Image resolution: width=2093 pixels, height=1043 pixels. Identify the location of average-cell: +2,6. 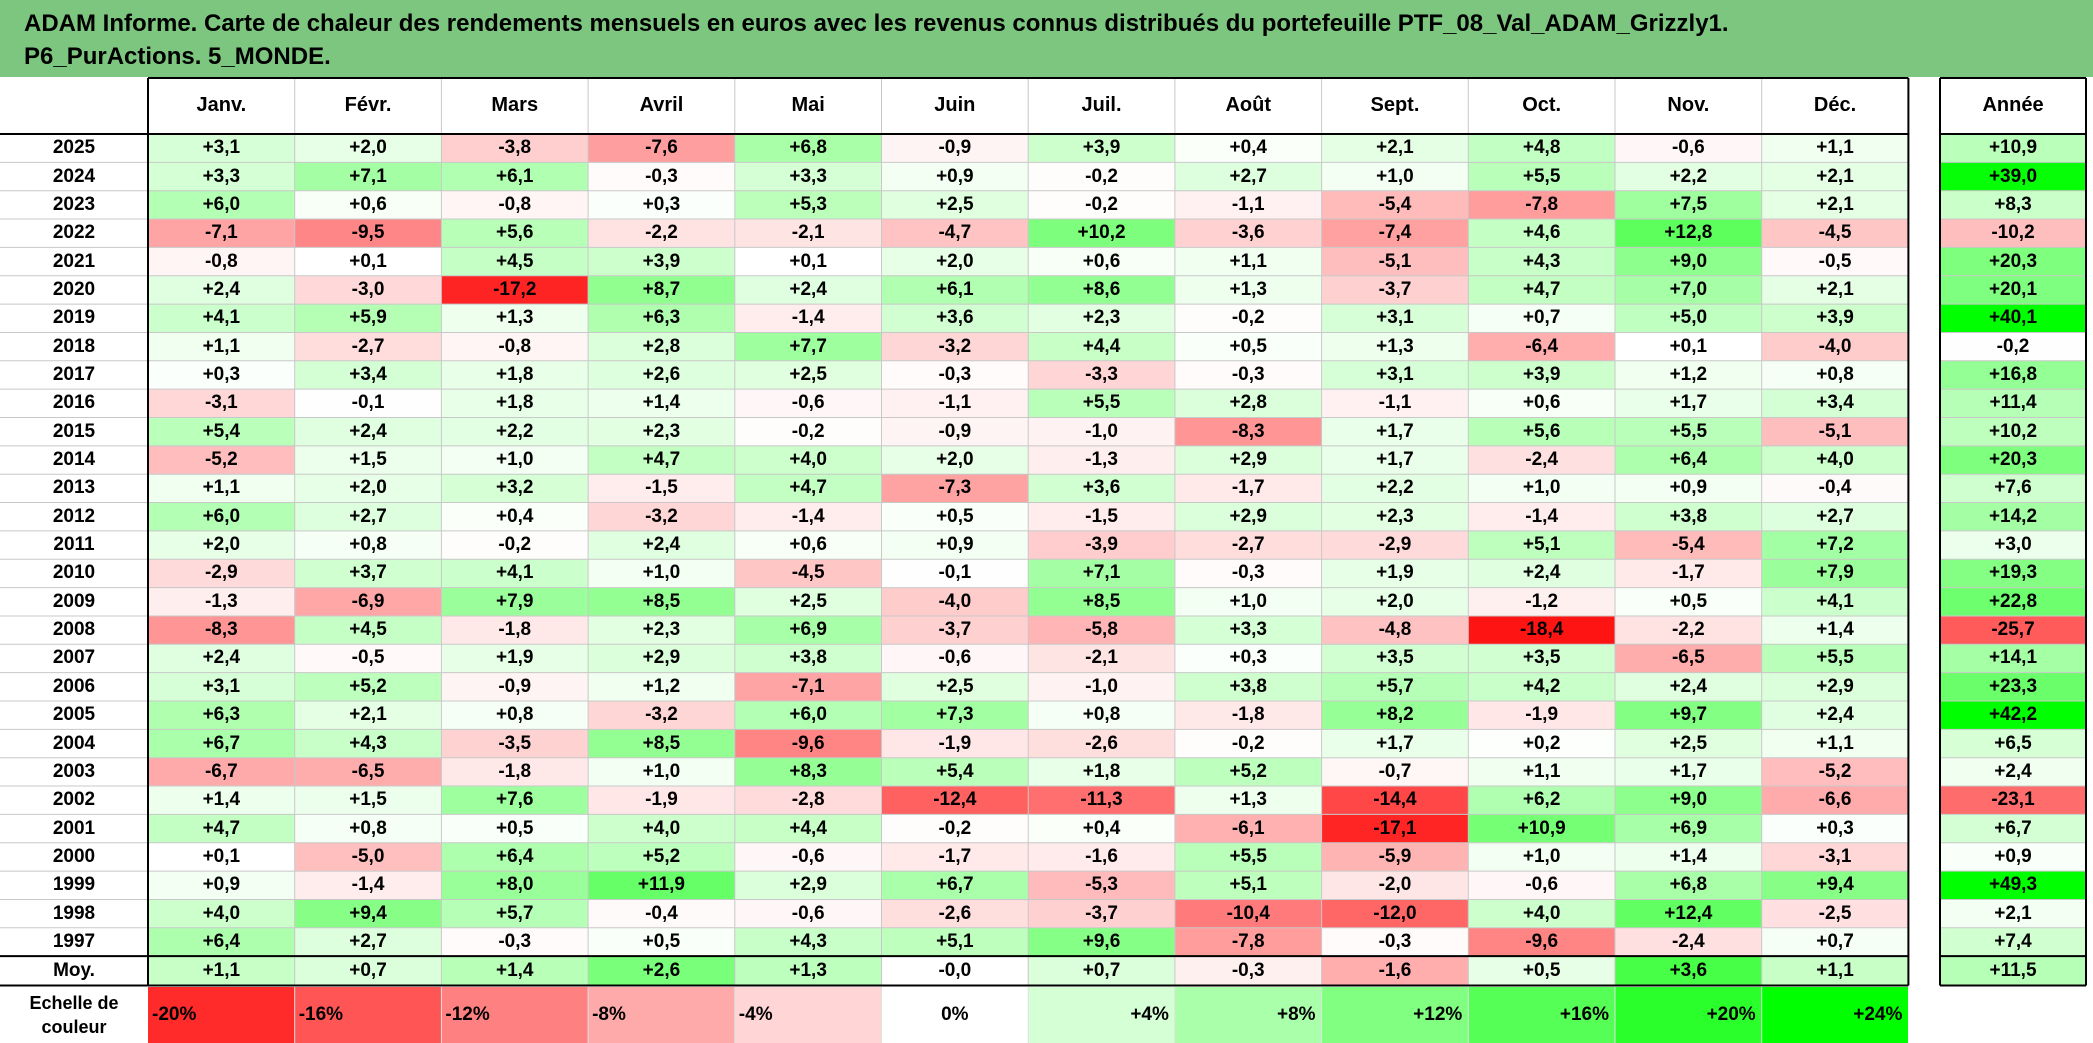
(661, 971).